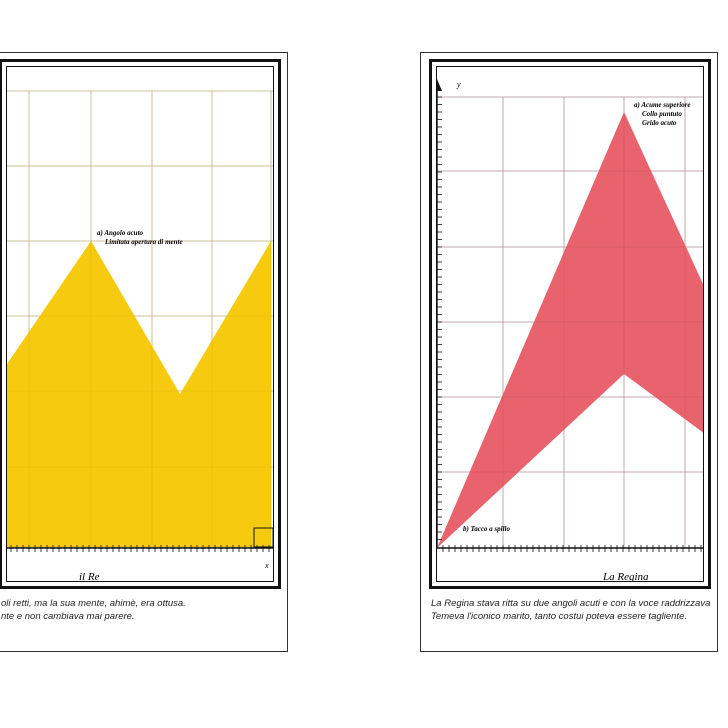 This screenshot has height=728, width=728. Describe the element at coordinates (659, 123) in the screenshot. I see `queen-annotation-line-3: Grido acuto` at that location.